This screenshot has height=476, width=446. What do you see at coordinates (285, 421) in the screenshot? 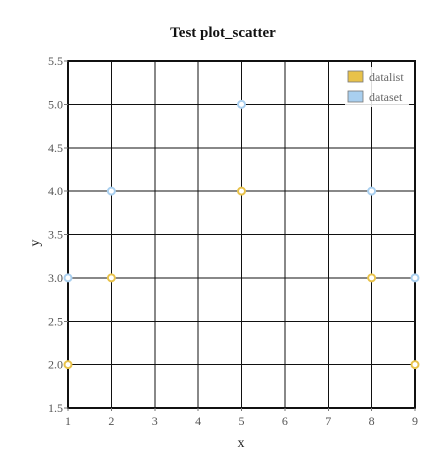
I see `x-tick-label: 6` at bounding box center [285, 421].